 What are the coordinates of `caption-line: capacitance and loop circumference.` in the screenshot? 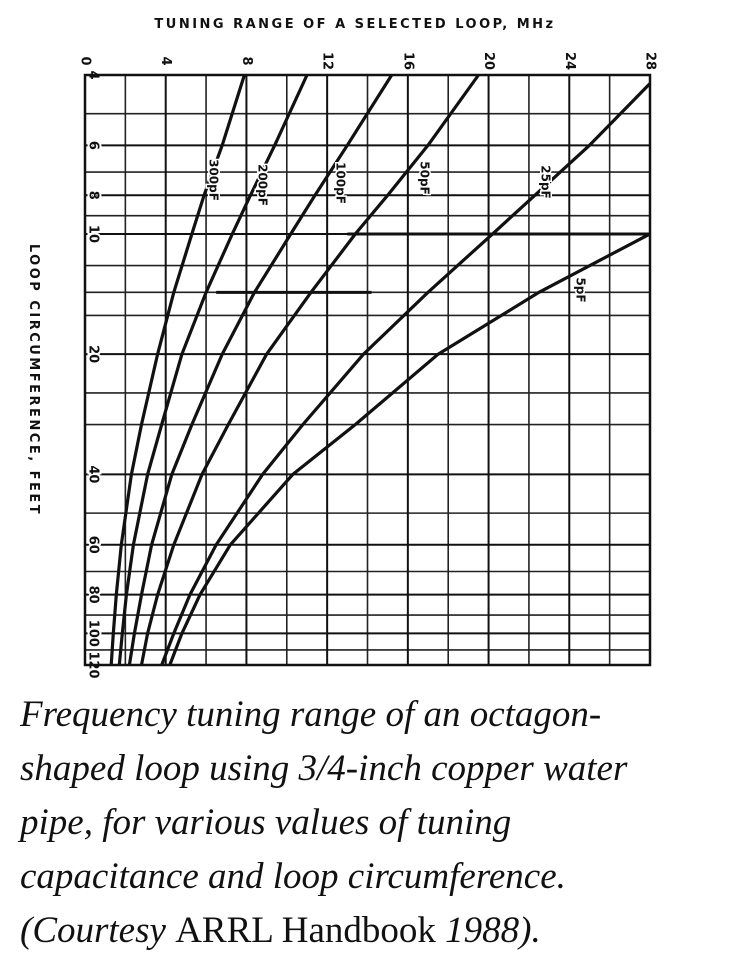 It's located at (293, 876).